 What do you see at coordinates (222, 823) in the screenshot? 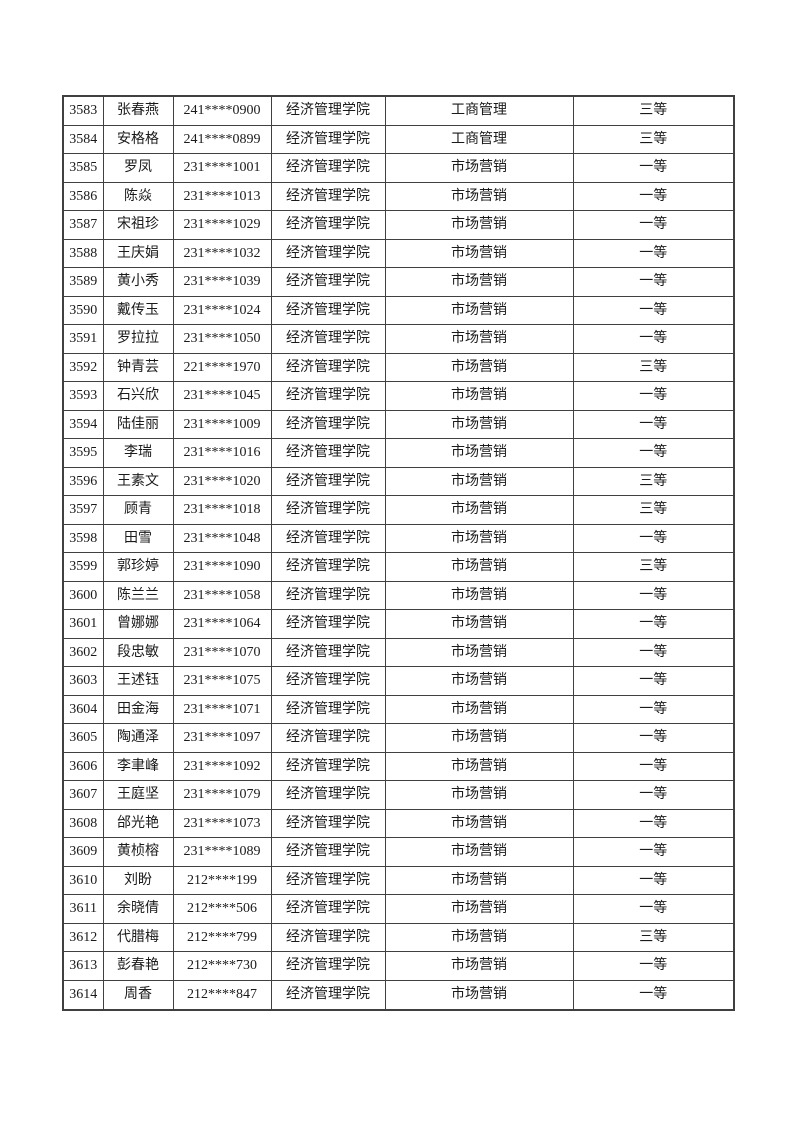
I see `cell-student-id: 231****1073` at bounding box center [222, 823].